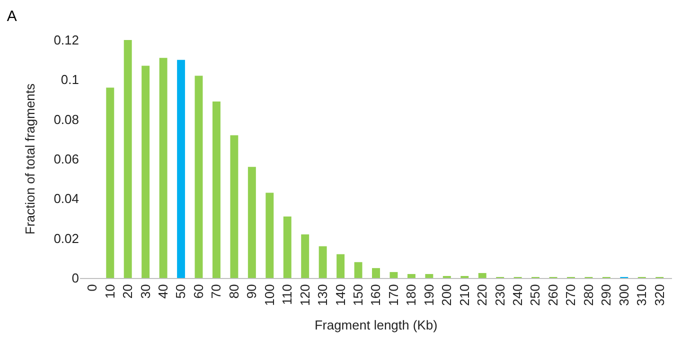 The height and width of the screenshot is (353, 682). What do you see at coordinates (446, 295) in the screenshot?
I see `x-tick-label: 200` at bounding box center [446, 295].